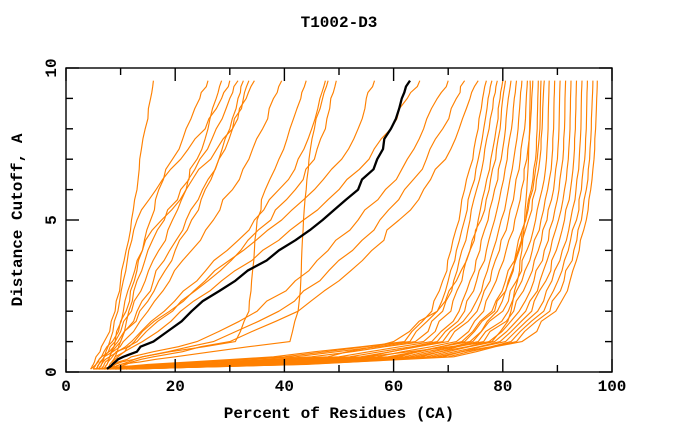 Image resolution: width=680 pixels, height=440 pixels. I want to click on x-tick-label: 60, so click(393, 387).